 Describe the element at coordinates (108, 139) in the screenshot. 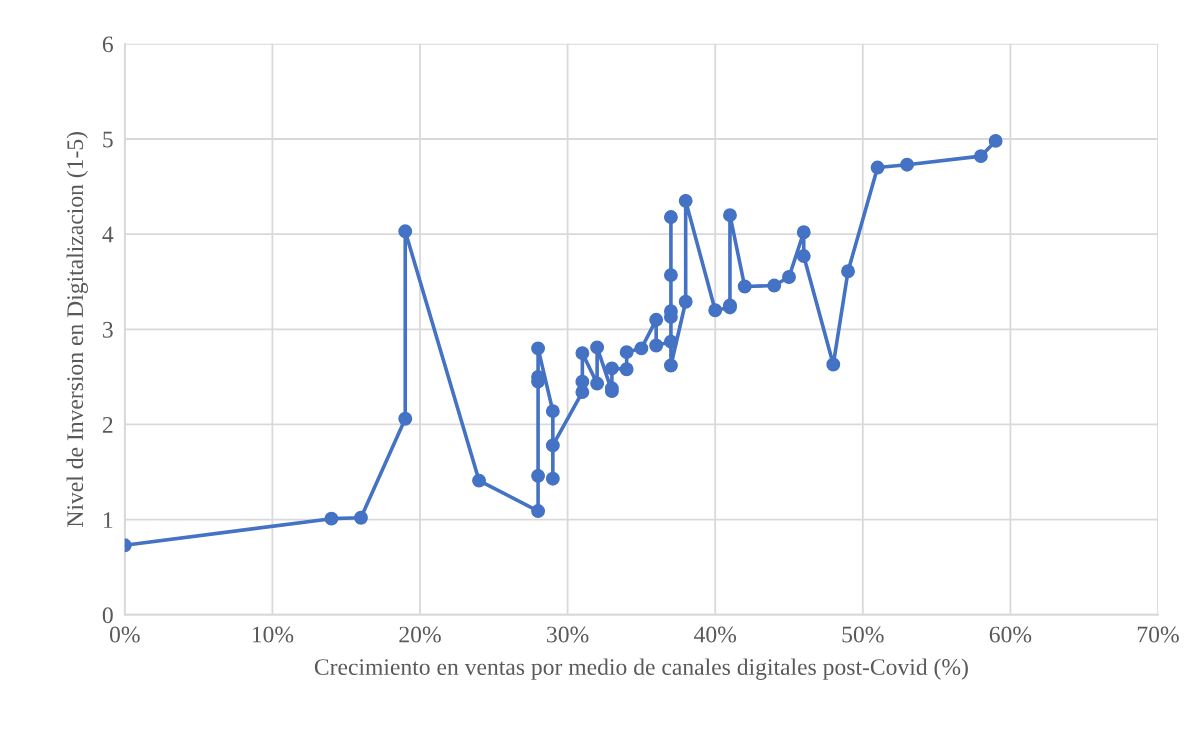

I see `y-tick-label: 5` at that location.